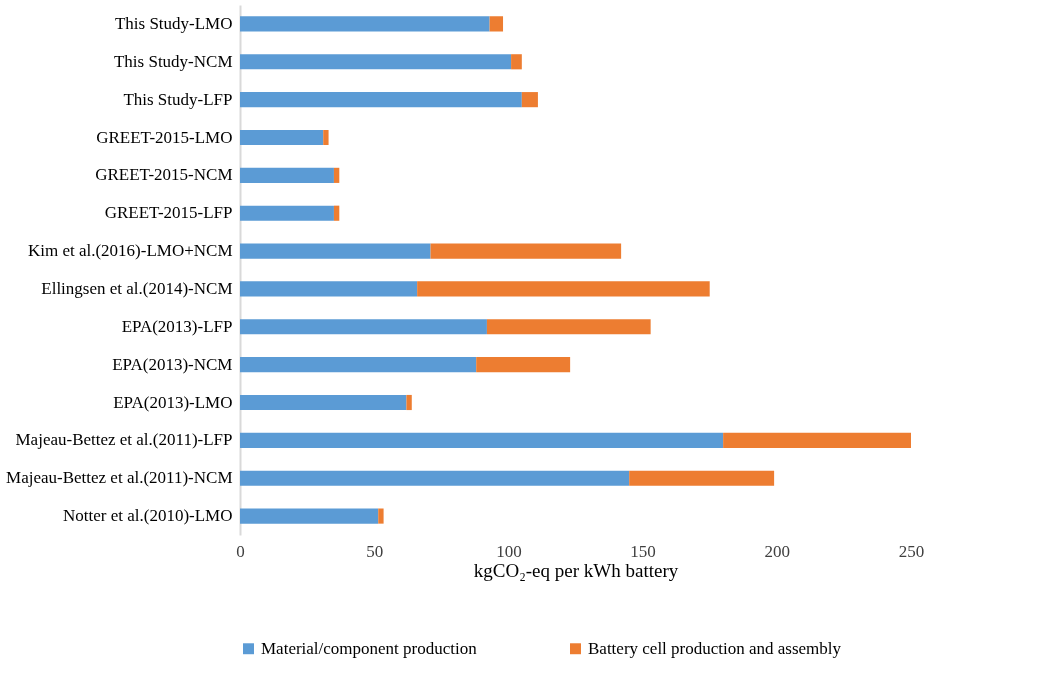  I want to click on y-tick-label: Notter et al.(2010)-LMO, so click(148, 516).